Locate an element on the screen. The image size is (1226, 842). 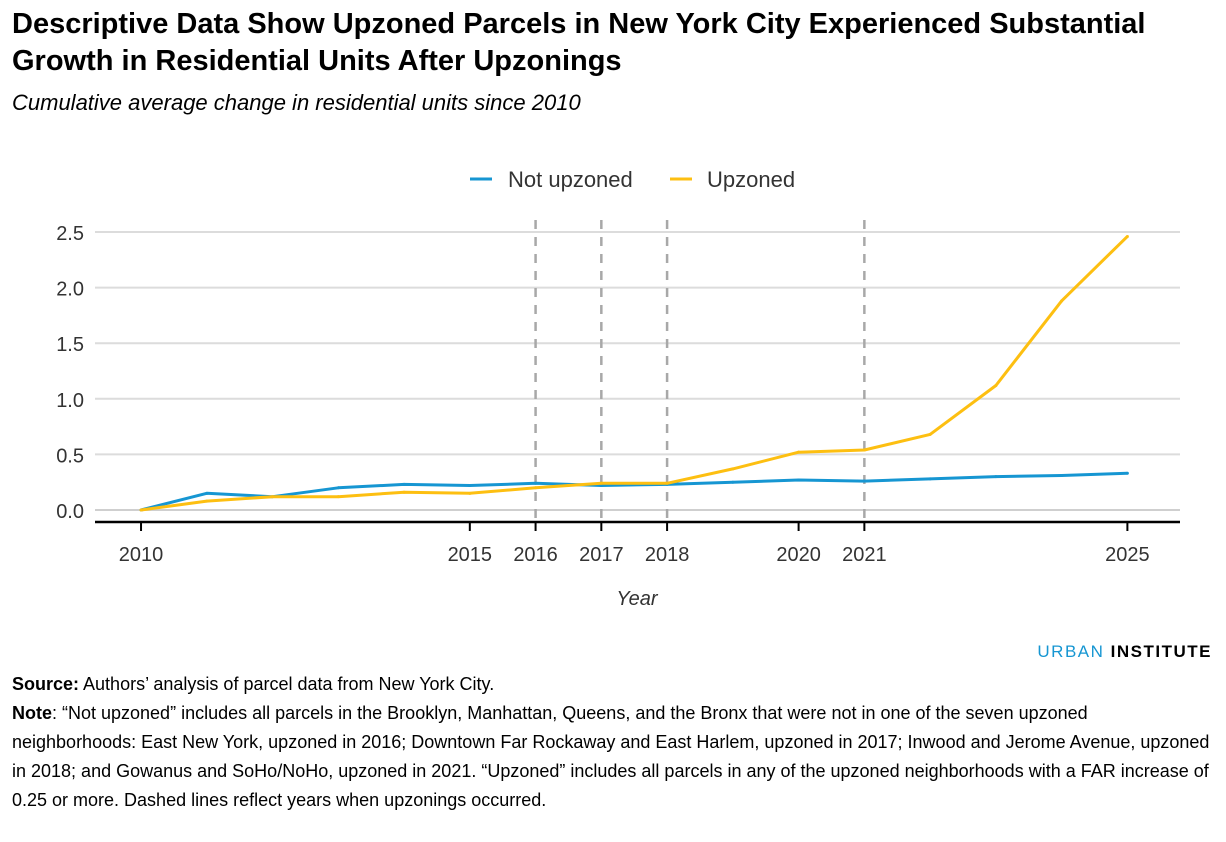
x-tick-label: 2017 is located at coordinates (601, 555).